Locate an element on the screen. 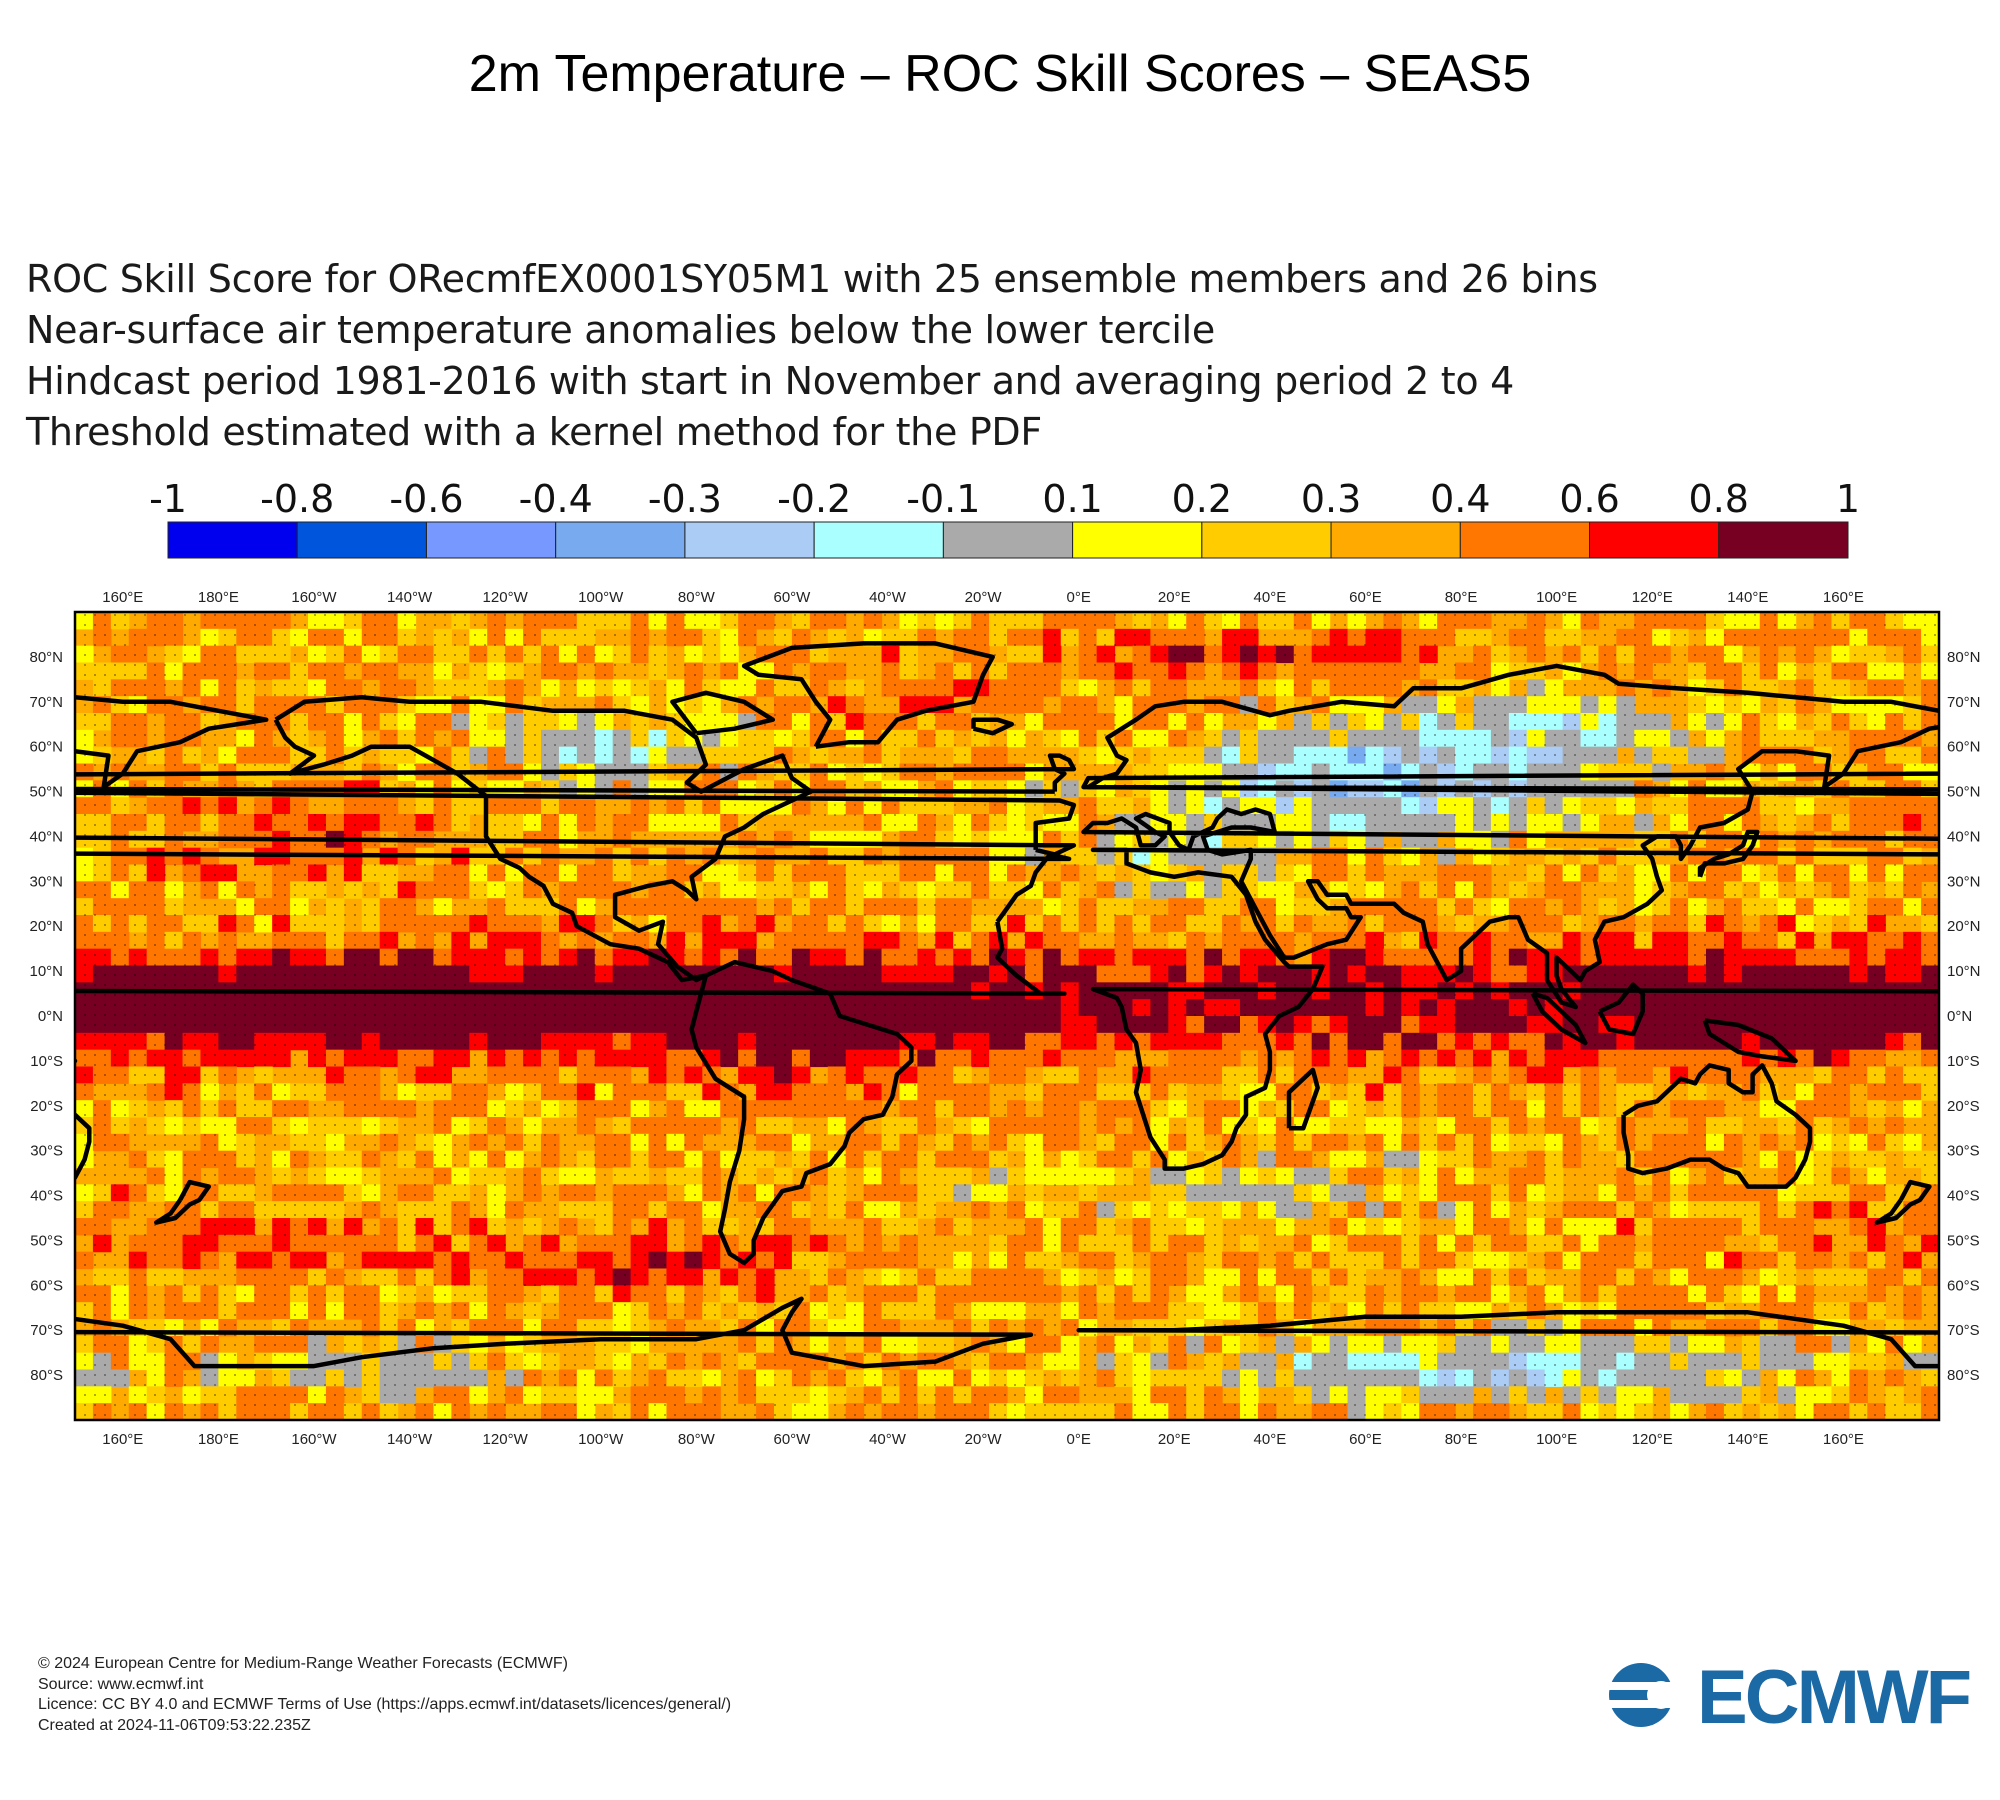 This screenshot has height=1800, width=2000. lat-label-left: 80°S is located at coordinates (46, 1375).